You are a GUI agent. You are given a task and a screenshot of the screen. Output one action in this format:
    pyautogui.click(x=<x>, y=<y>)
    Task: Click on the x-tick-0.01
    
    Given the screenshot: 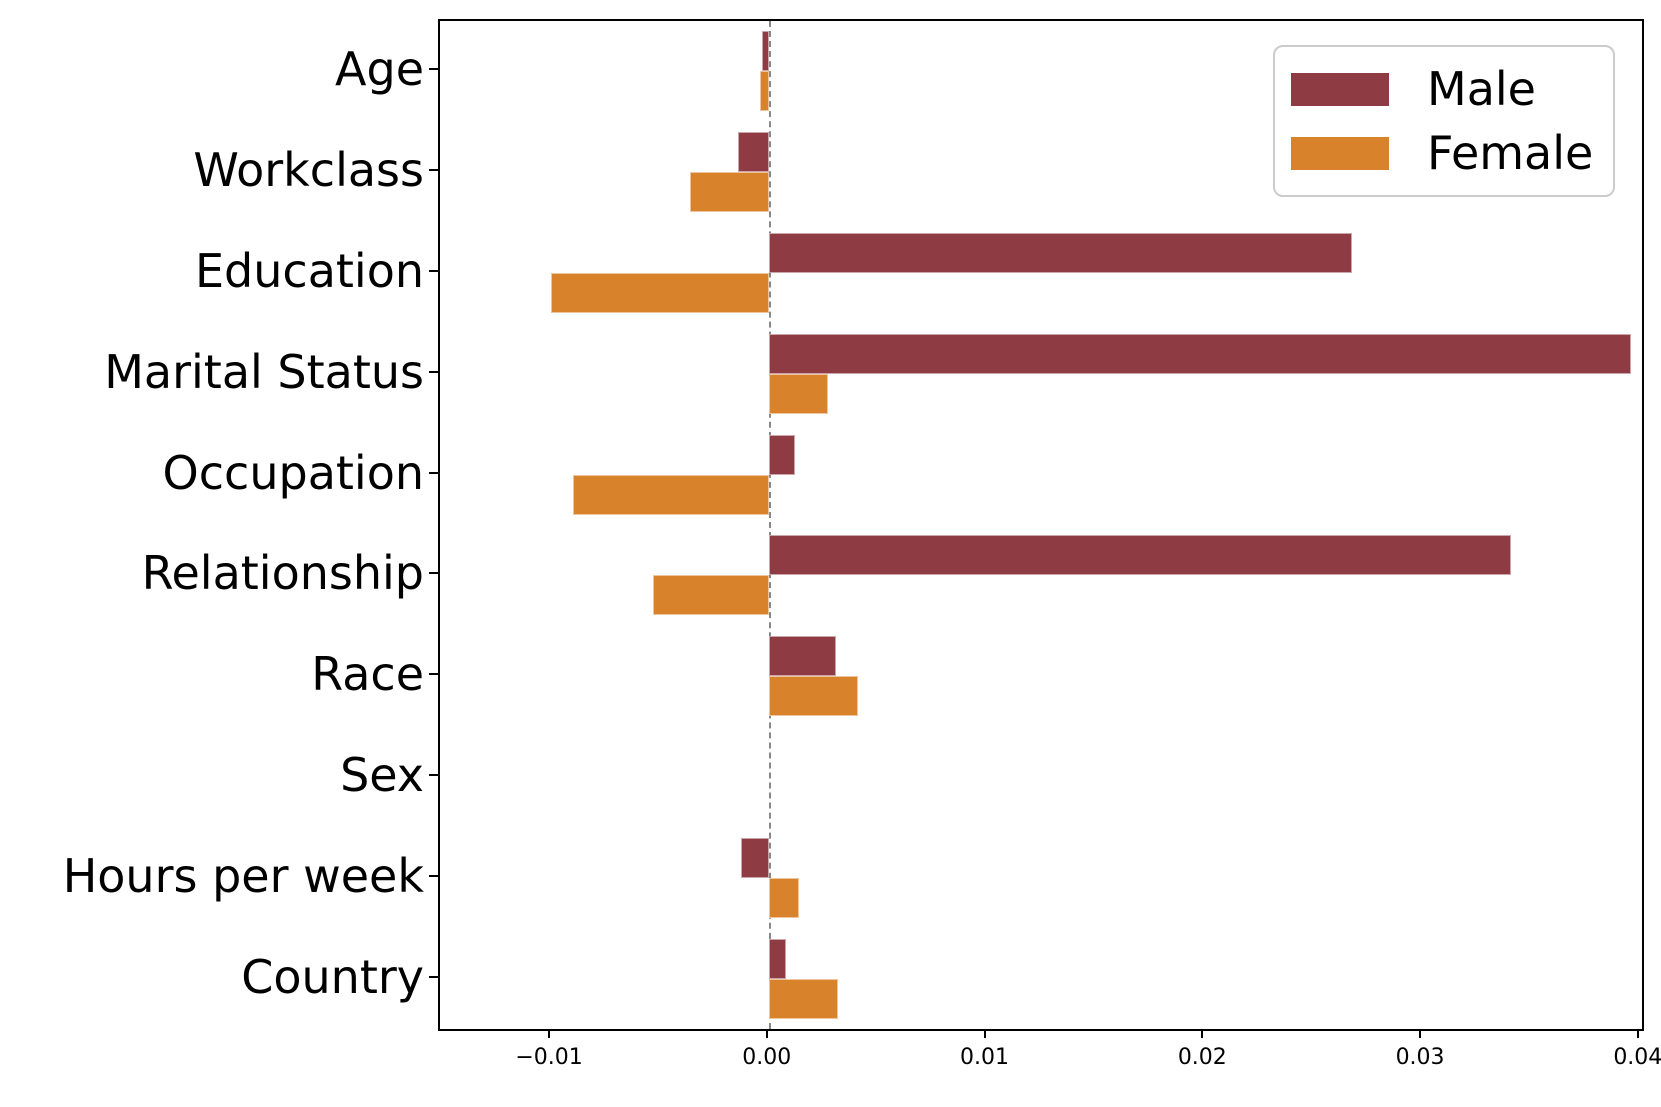 What is the action you would take?
    pyautogui.click(x=984, y=1033)
    